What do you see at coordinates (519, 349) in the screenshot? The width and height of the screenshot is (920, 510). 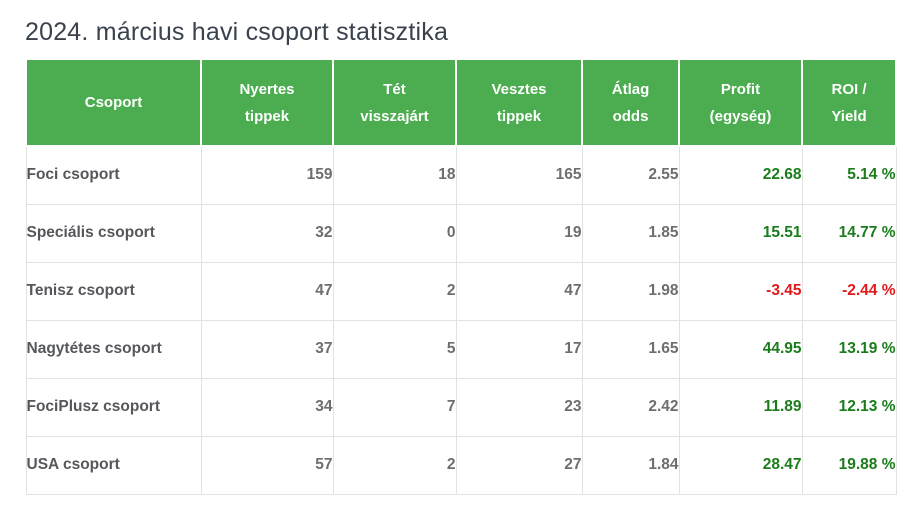 I see `cell-lost-tips: 17` at bounding box center [519, 349].